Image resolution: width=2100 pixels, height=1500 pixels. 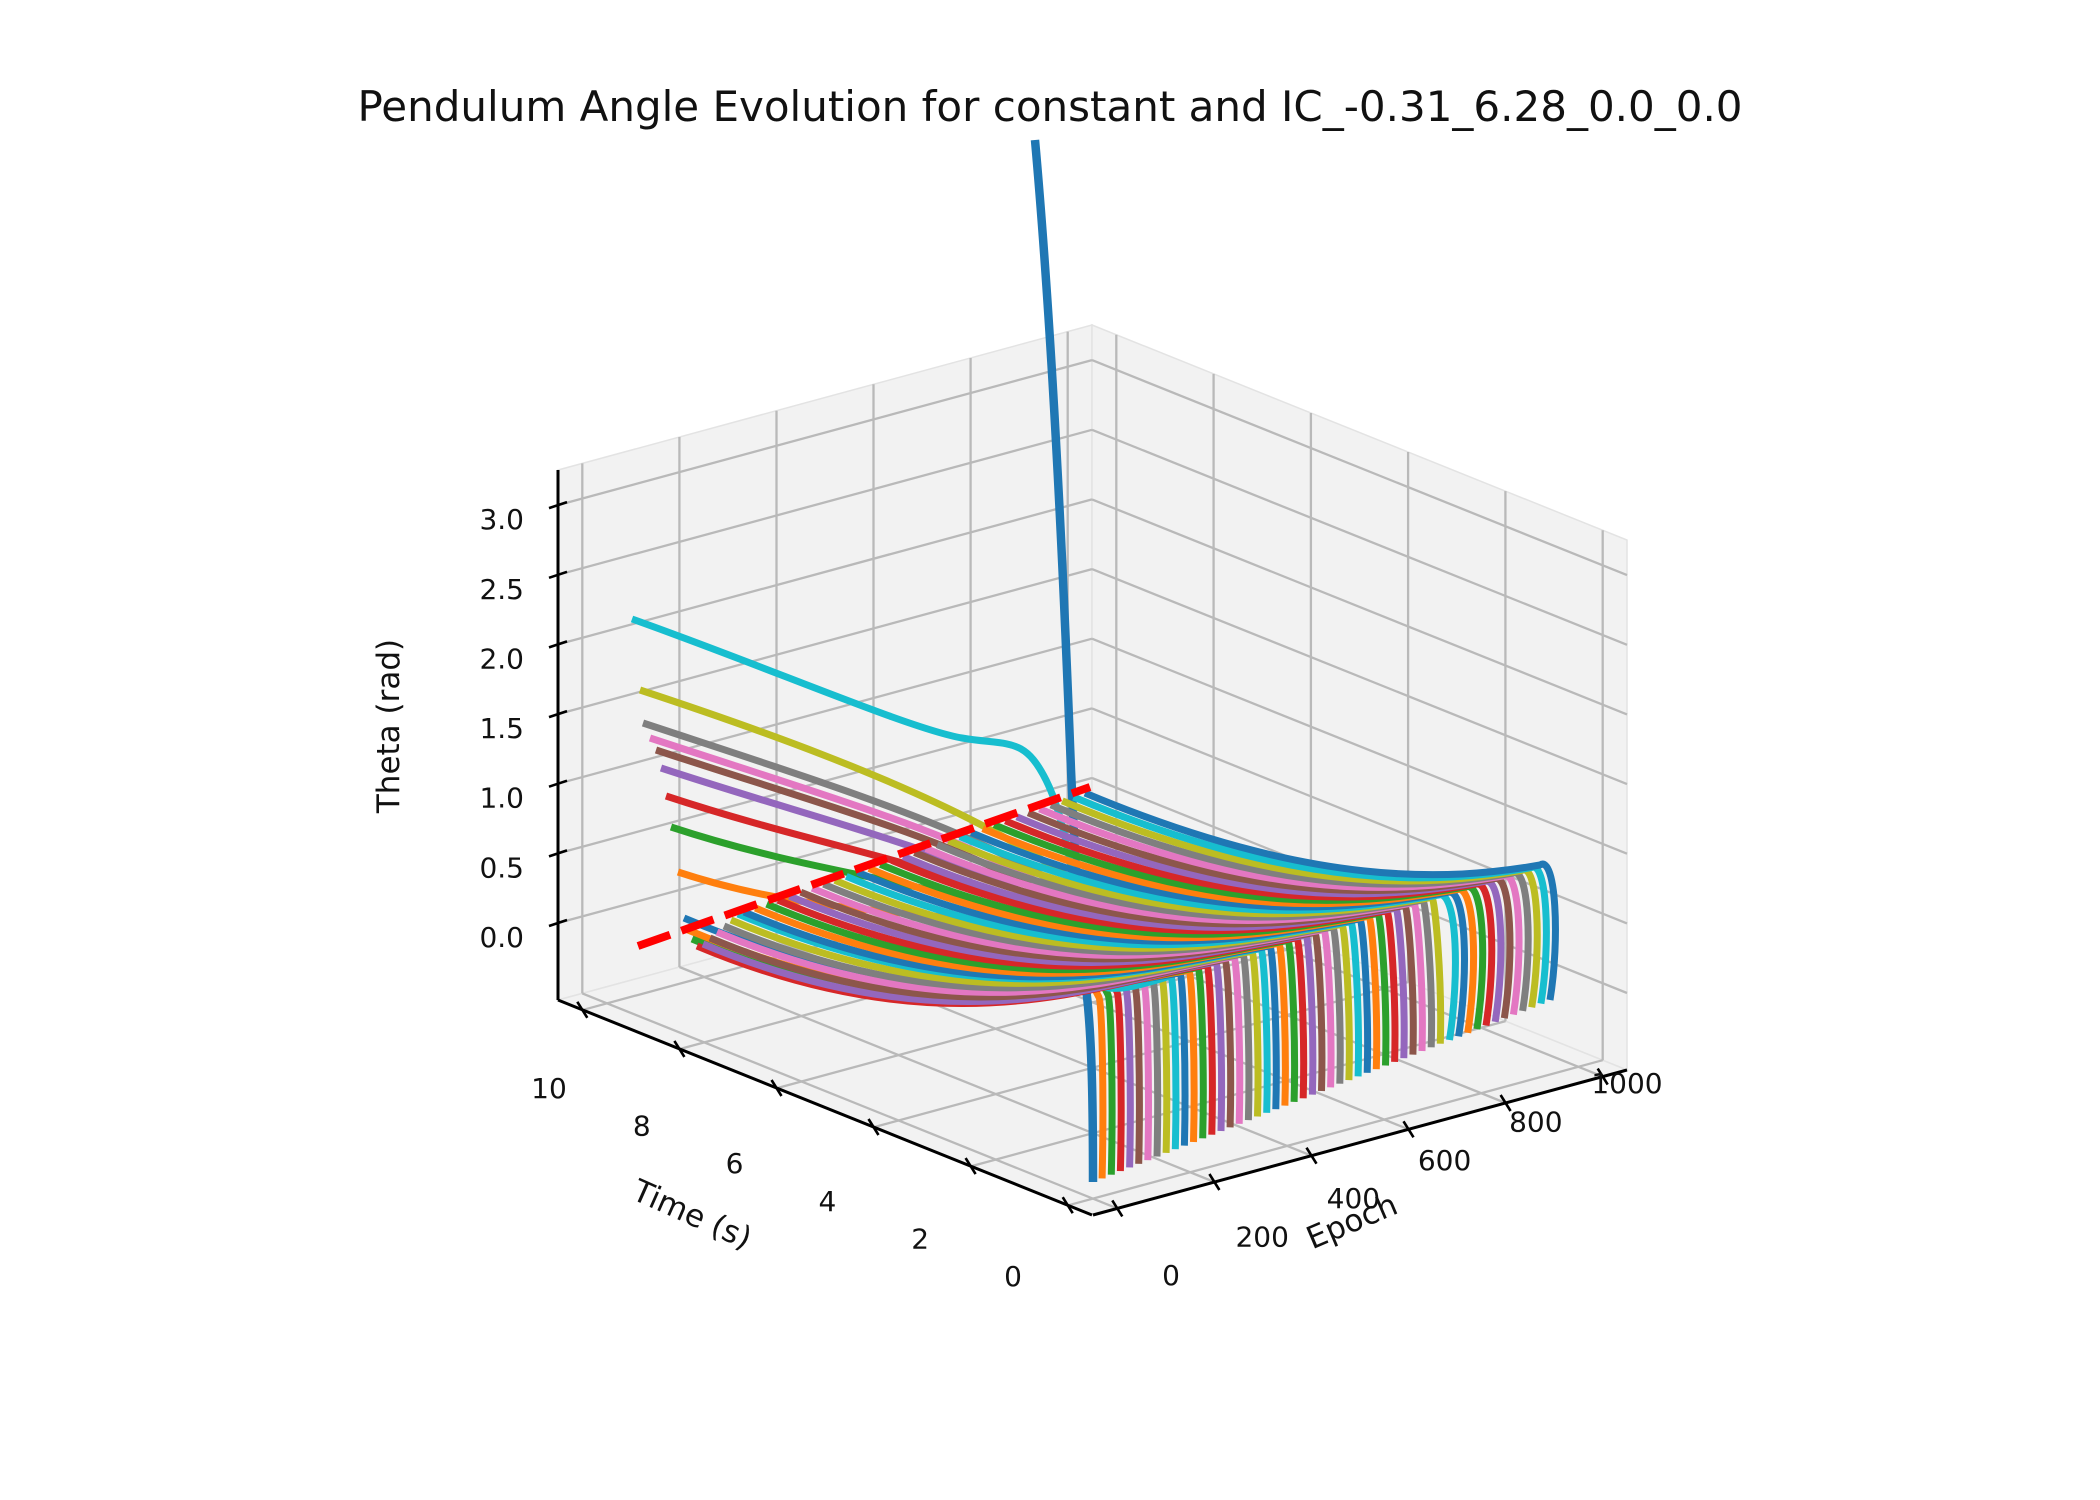 What do you see at coordinates (735, 1163) in the screenshot?
I see `tick-label: 6` at bounding box center [735, 1163].